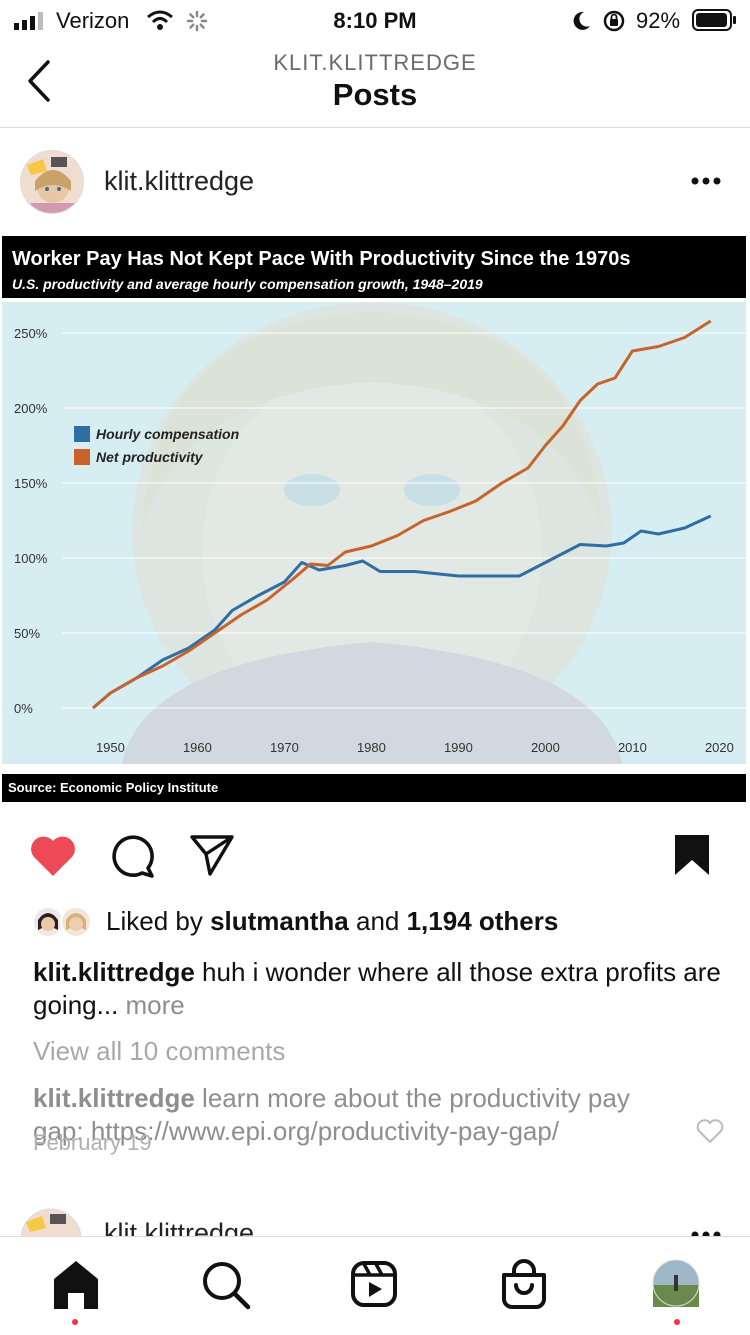 The width and height of the screenshot is (750, 1335). Describe the element at coordinates (581, 20) in the screenshot. I see `do-not-disturb-moon-icon` at that location.